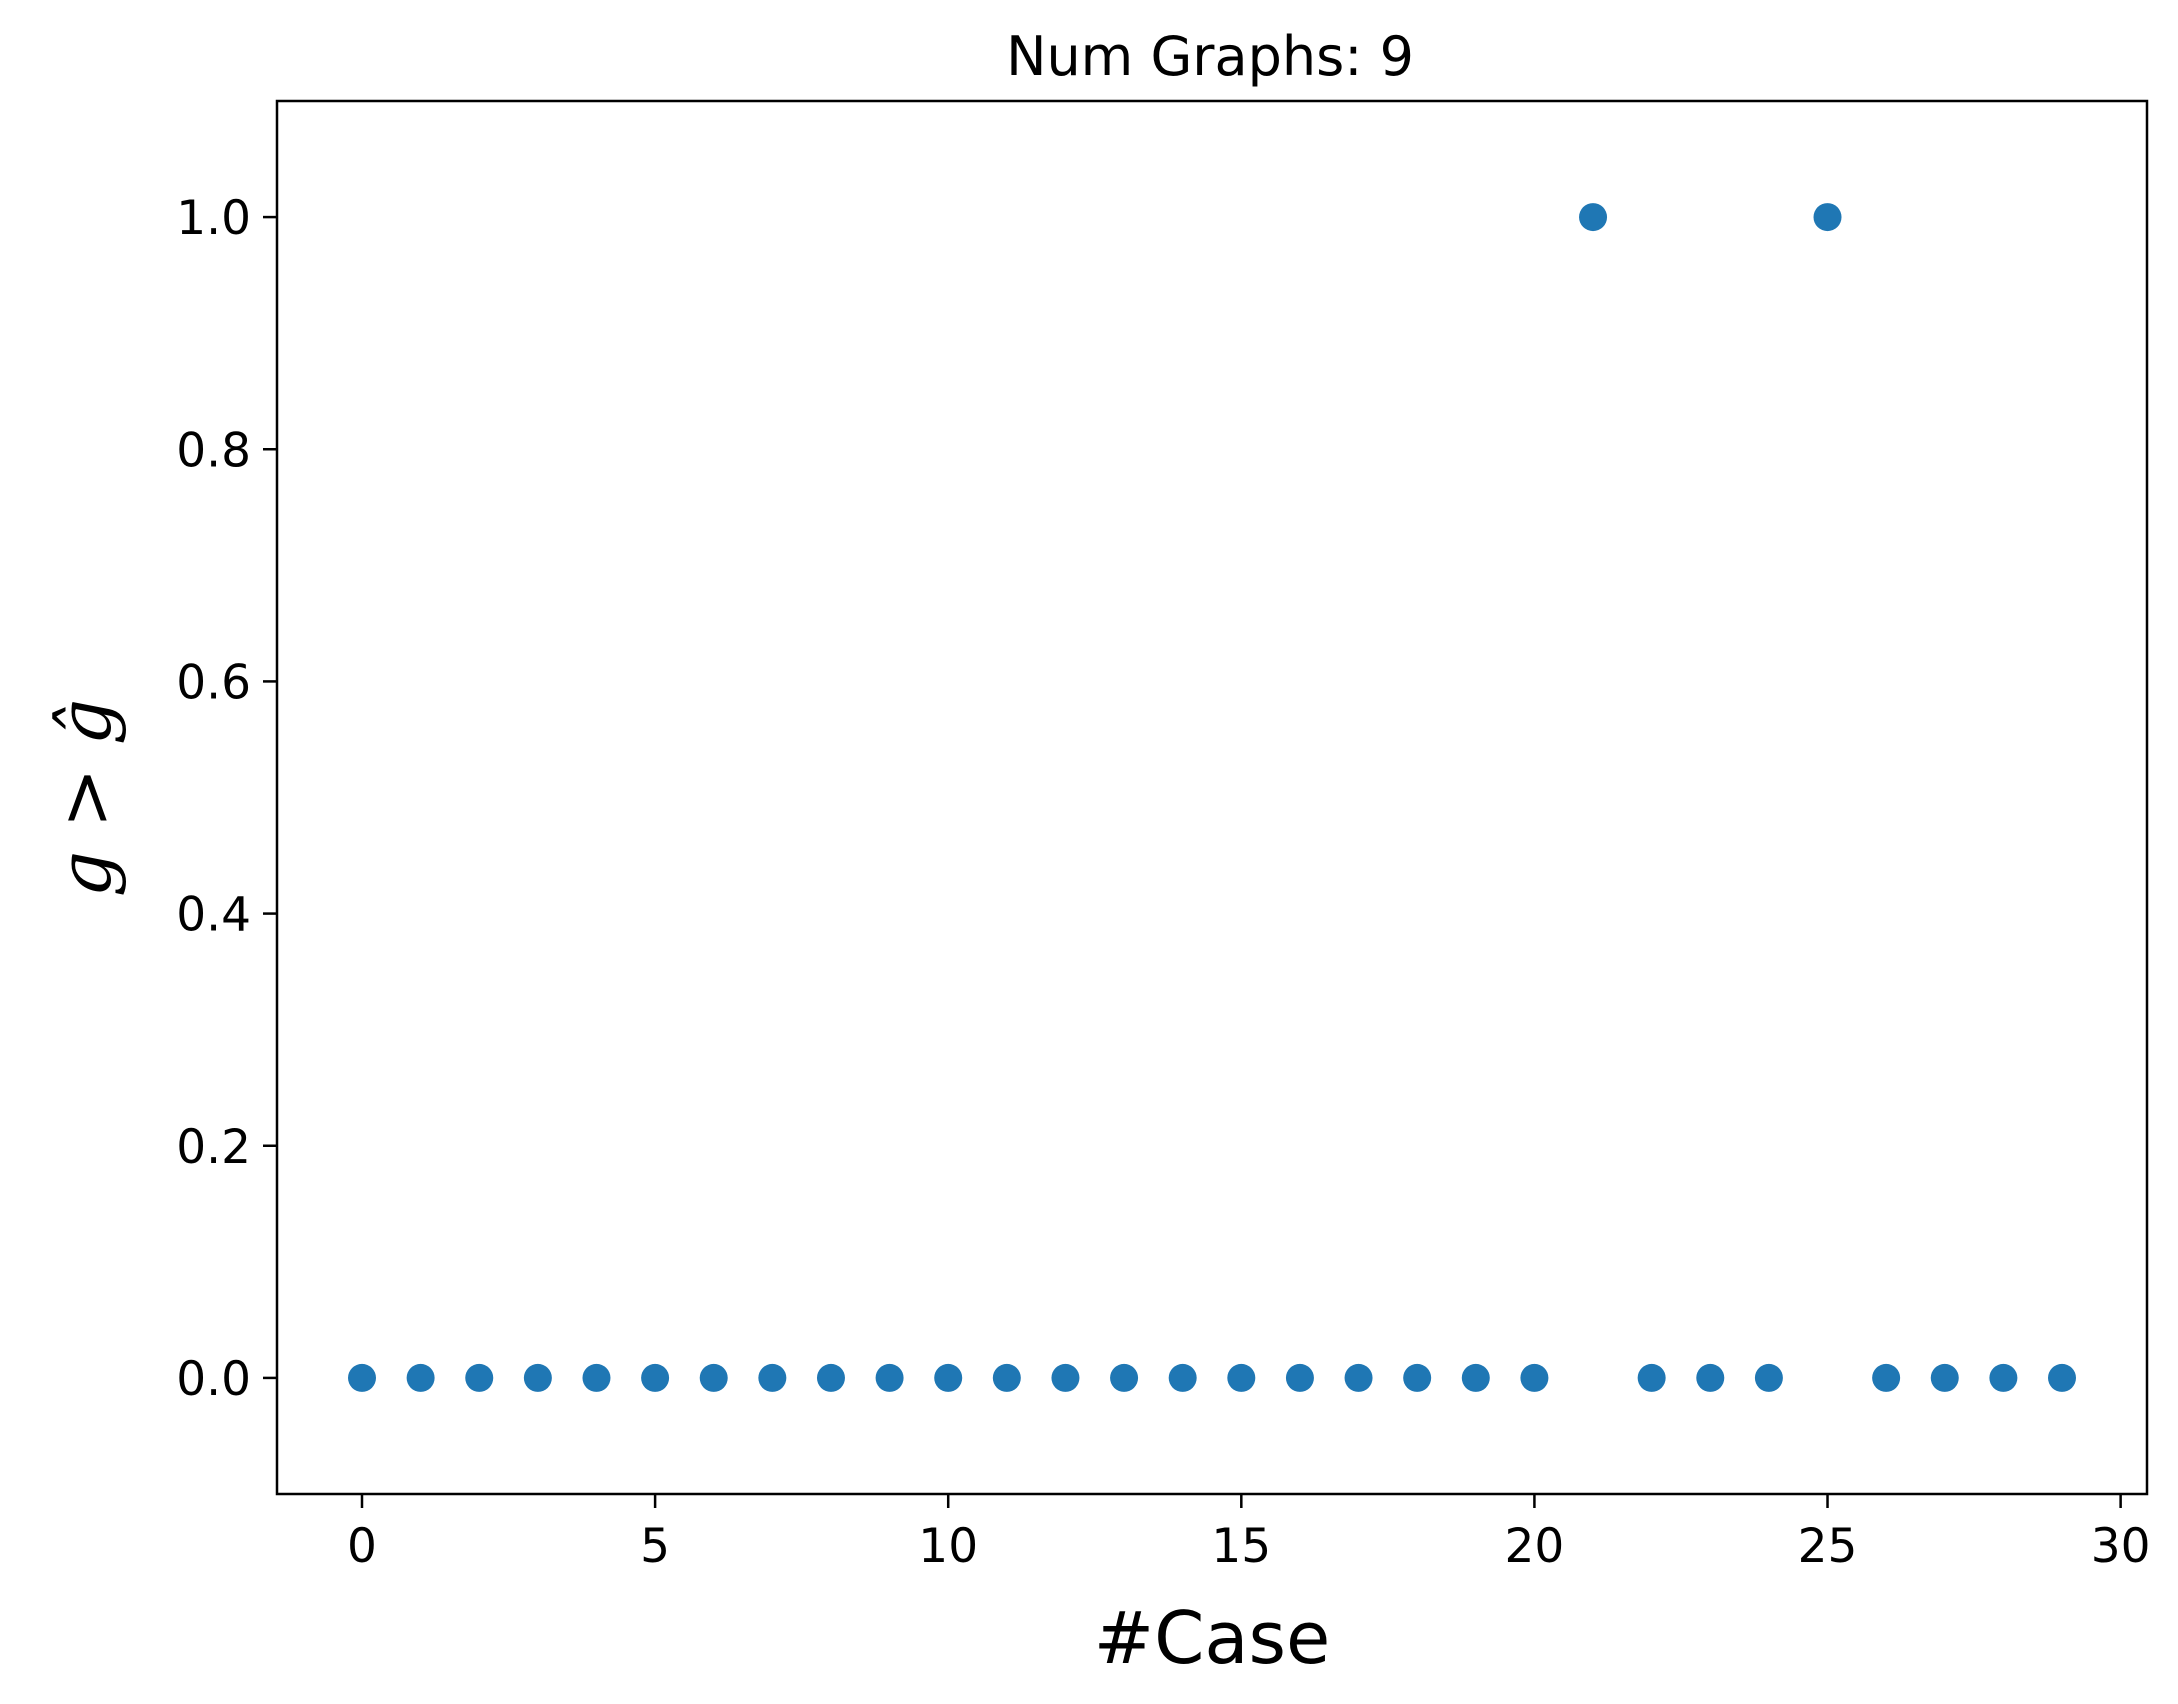  I want to click on y-axis-ticks: 0.0 0.2 0.4 0.6 0.8 1.0, so click(226, 799).